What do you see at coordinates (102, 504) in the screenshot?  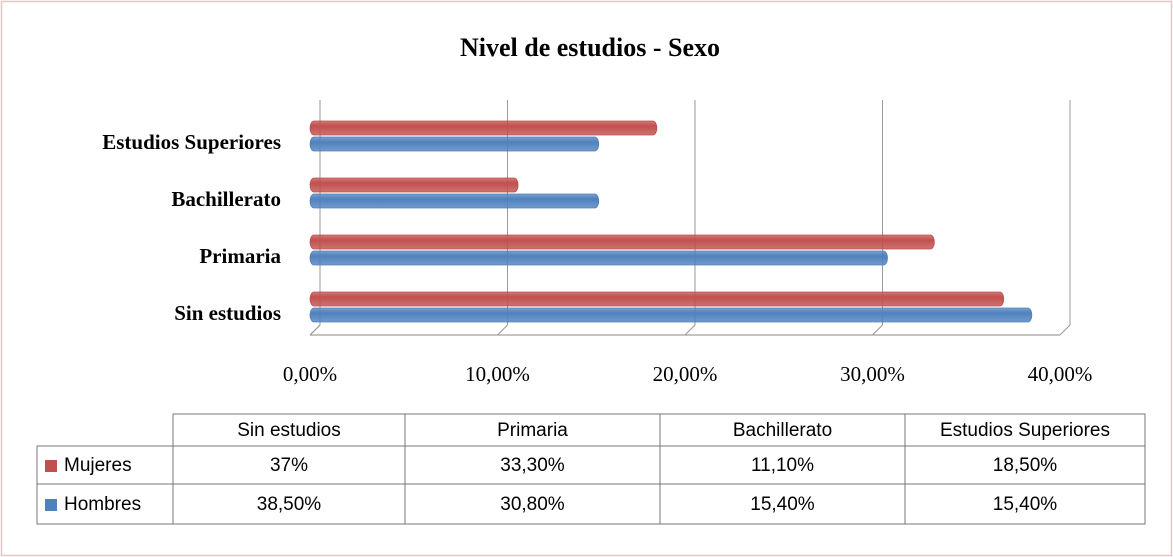 I see `legend-label: Hombres` at bounding box center [102, 504].